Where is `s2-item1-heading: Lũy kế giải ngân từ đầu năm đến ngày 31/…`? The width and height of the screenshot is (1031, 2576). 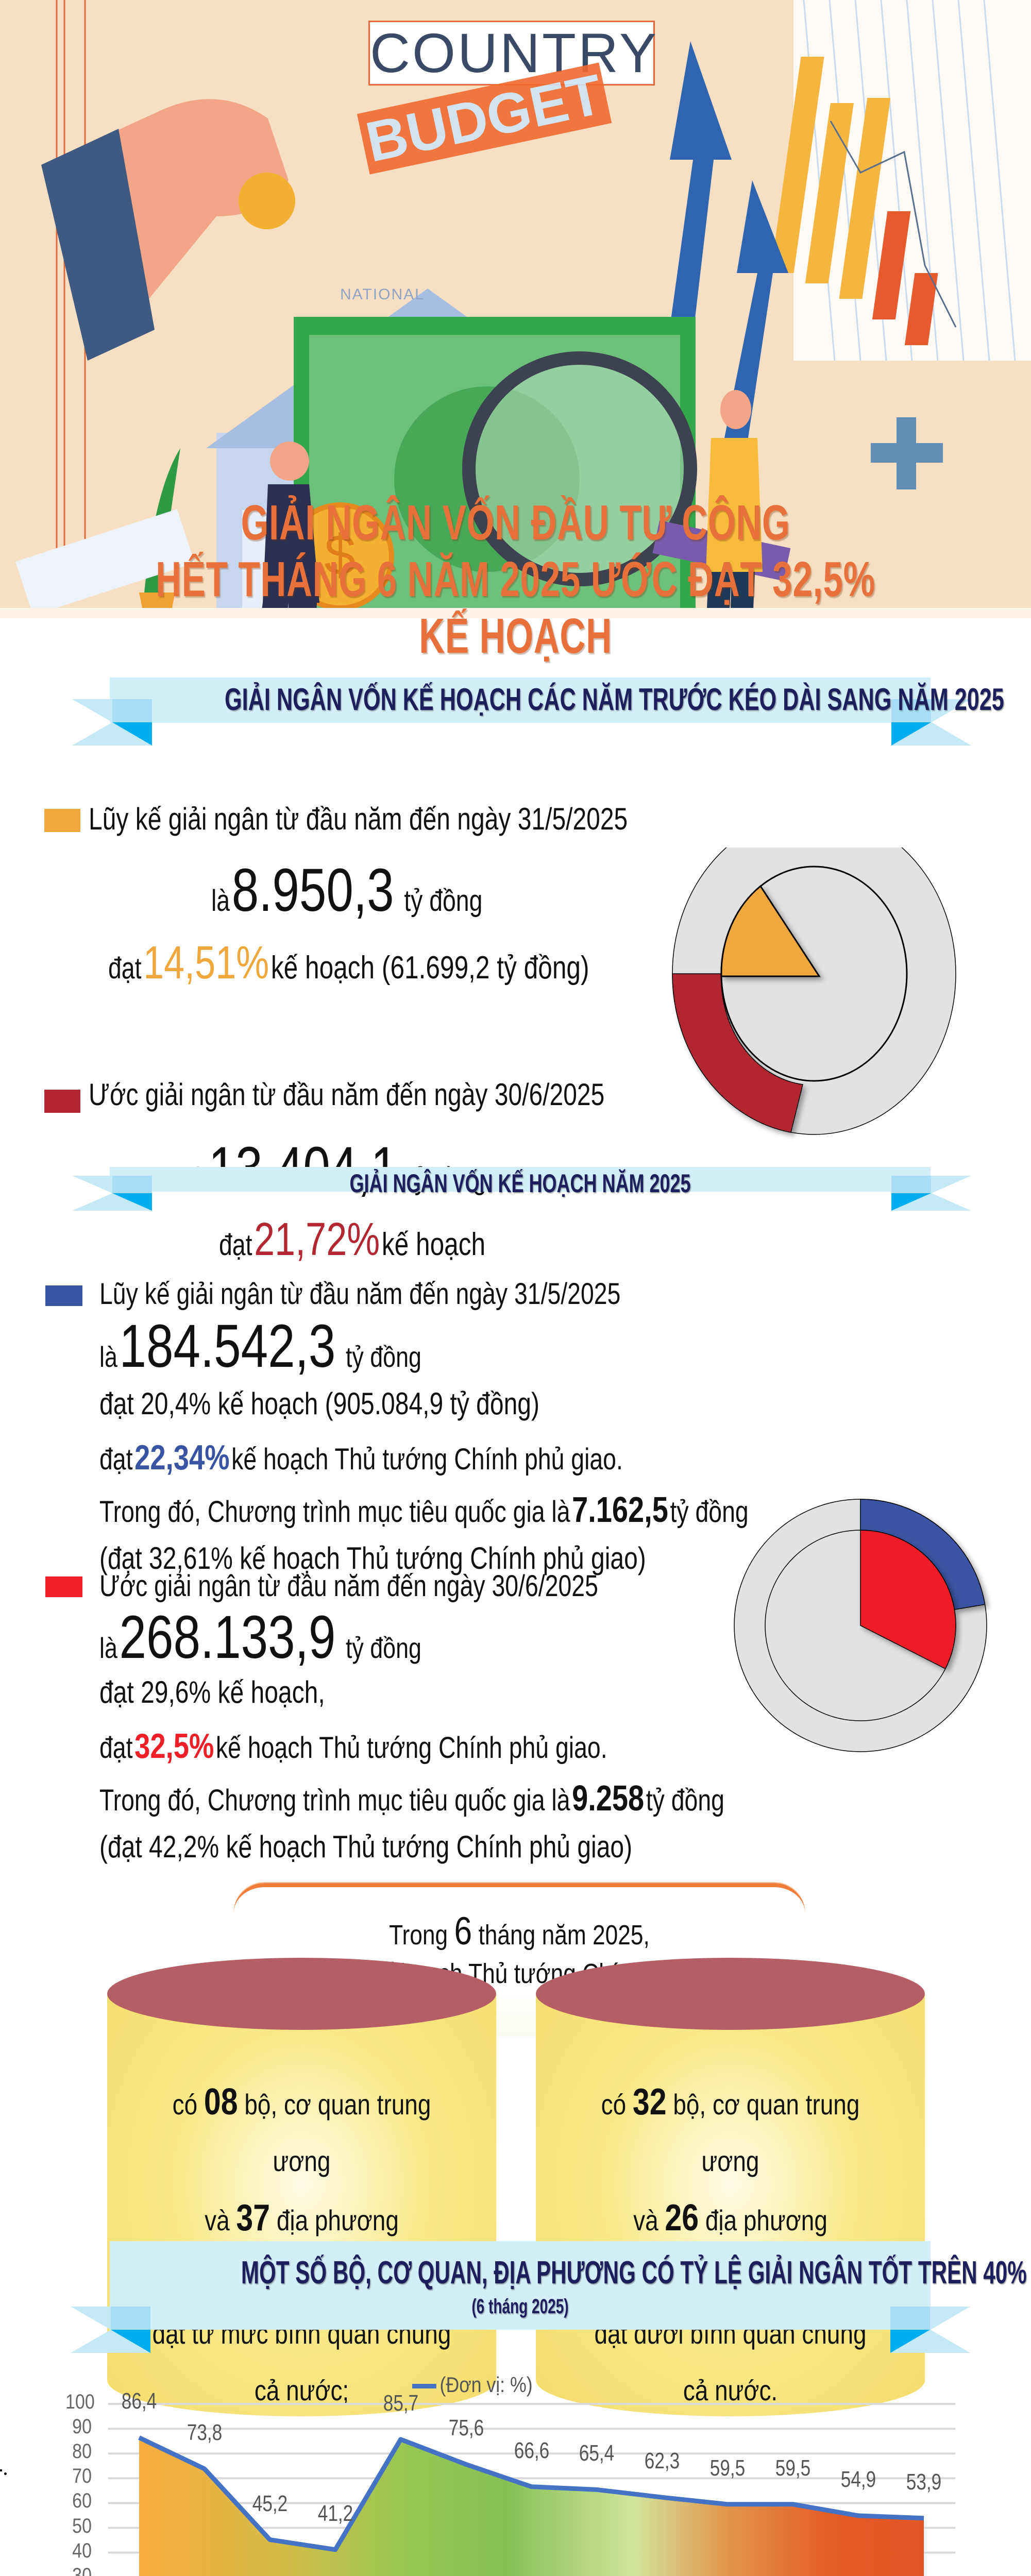 s2-item1-heading: Lũy kế giải ngân từ đầu năm đến ngày 31/… is located at coordinates (360, 1294).